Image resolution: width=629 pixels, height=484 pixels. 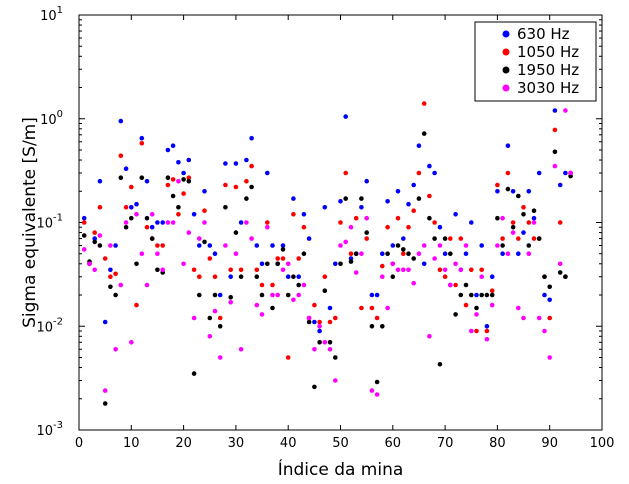 What do you see at coordinates (51, 118) in the screenshot?
I see `y-tick-label: 10⁰` at bounding box center [51, 118].